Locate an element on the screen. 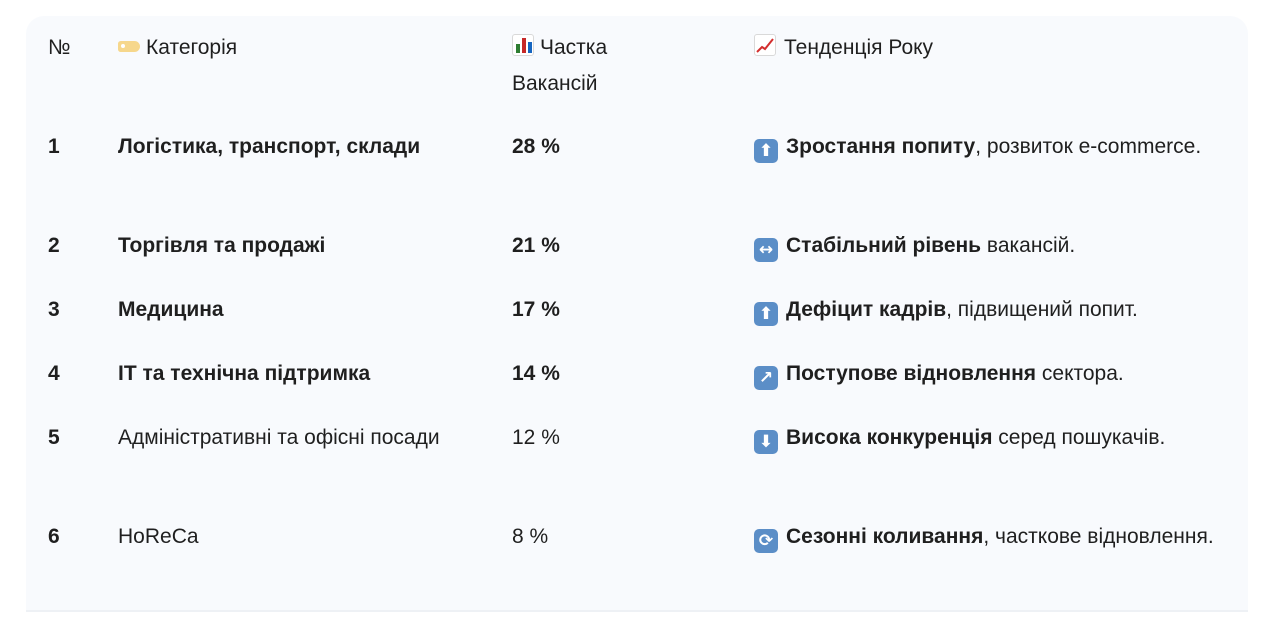 The image size is (1272, 620). row-6-share: 8 % is located at coordinates (530, 536).